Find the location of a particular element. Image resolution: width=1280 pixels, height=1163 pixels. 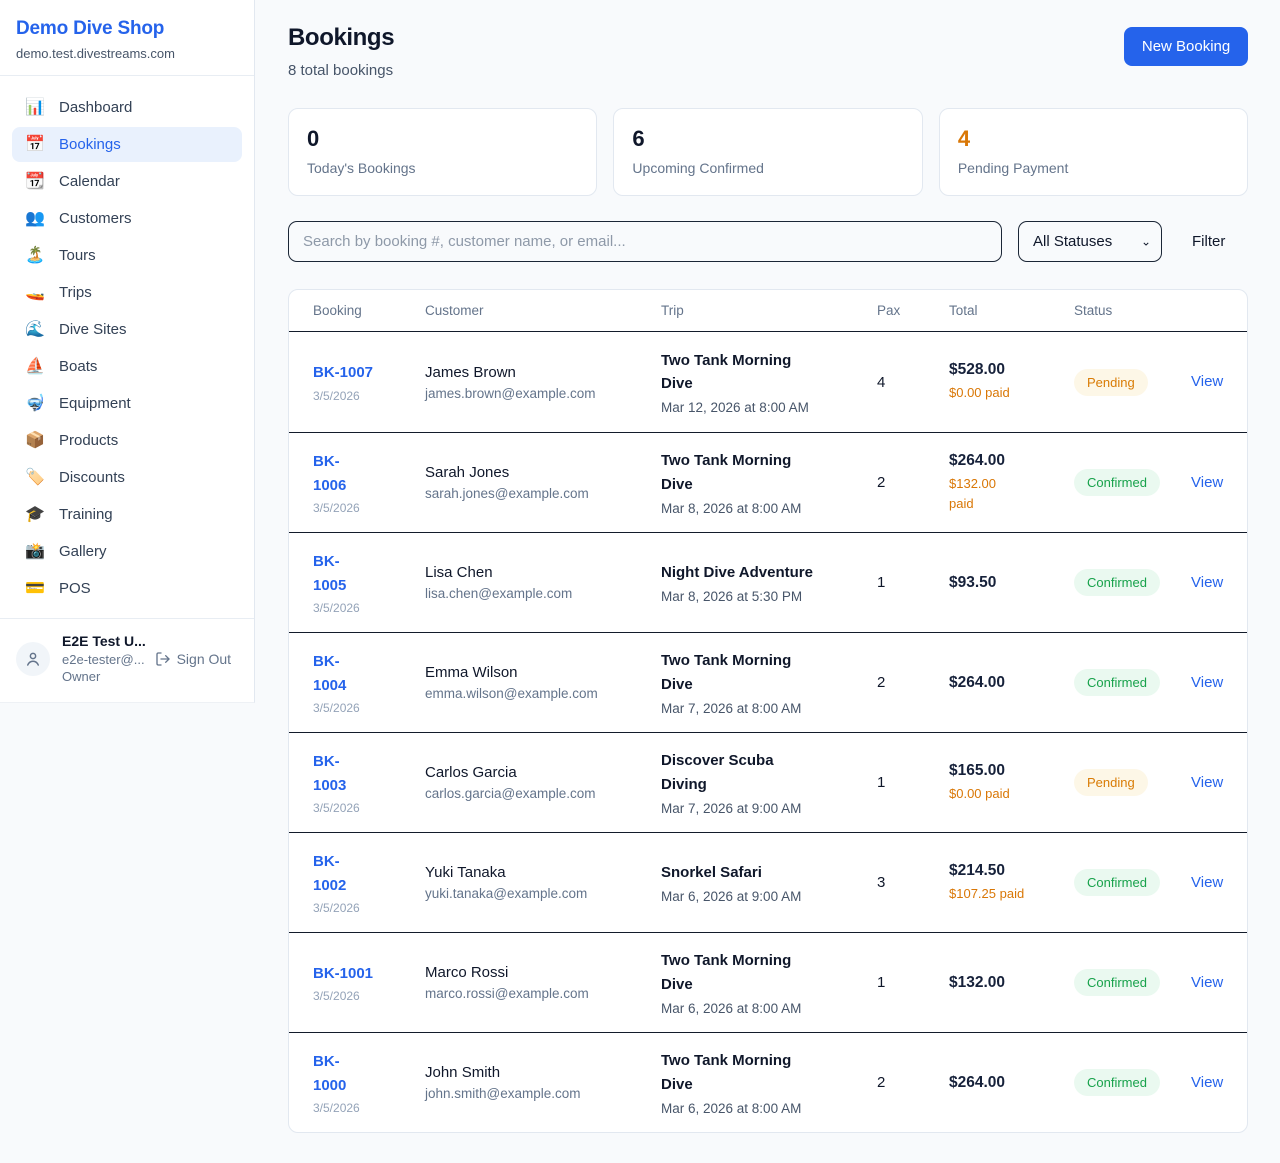

shop-name: Demo Dive Shop is located at coordinates (90, 28).